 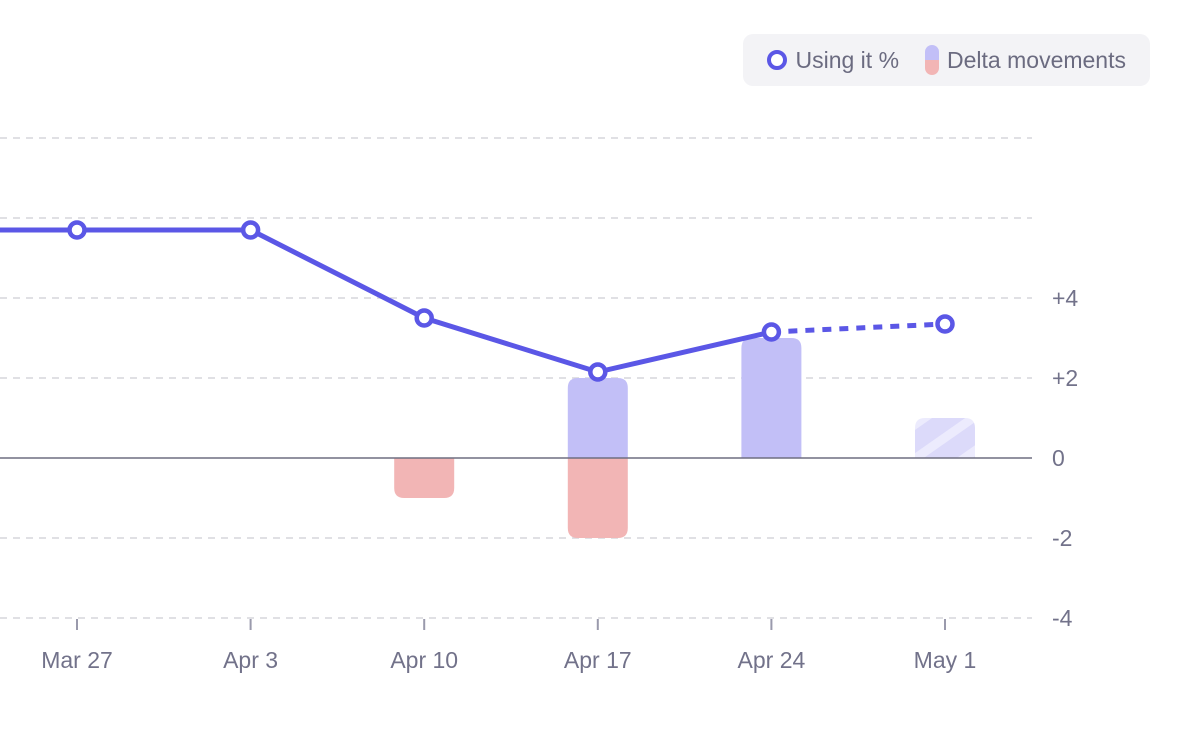 I want to click on y-tick-label: +4, so click(x=1065, y=298).